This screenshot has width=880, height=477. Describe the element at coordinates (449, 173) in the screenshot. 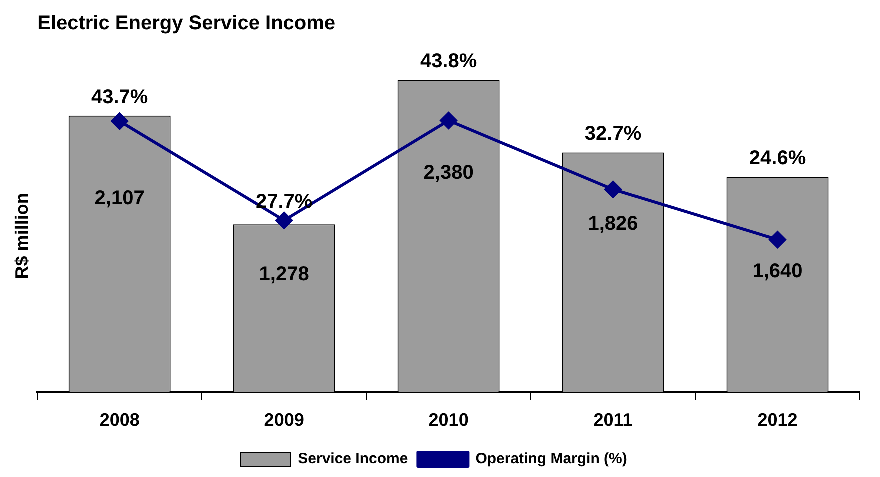

I see `data-label: 2,380` at that location.